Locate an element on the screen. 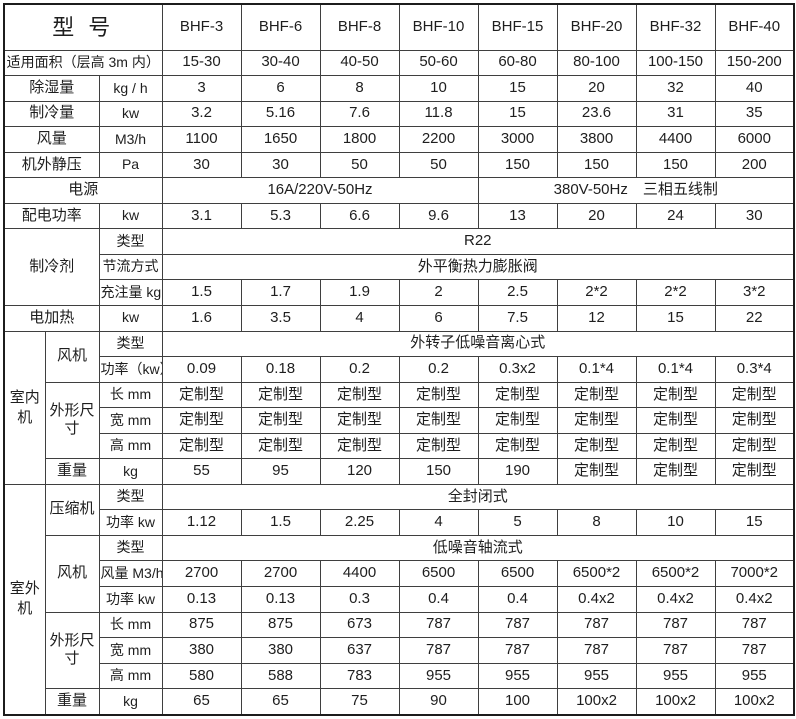 This screenshot has width=796, height=719. group-label-indoor-weight: 重量 is located at coordinates (72, 471).